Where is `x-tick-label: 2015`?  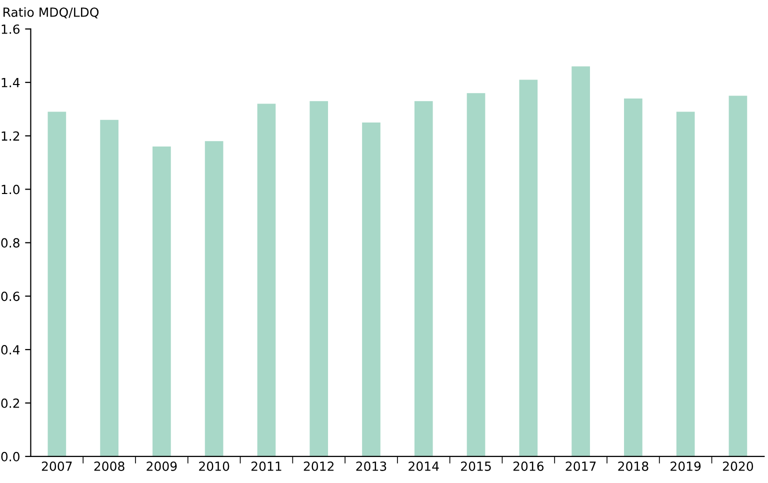 x-tick-label: 2015 is located at coordinates (476, 466).